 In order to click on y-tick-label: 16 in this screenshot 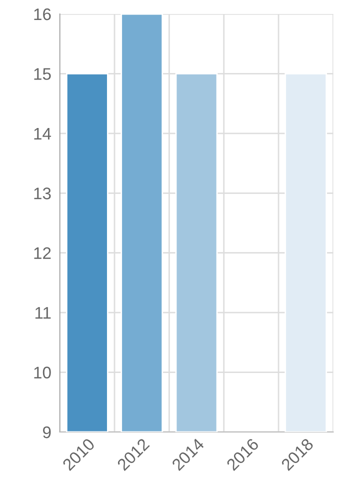, I will do `click(42, 14)`.